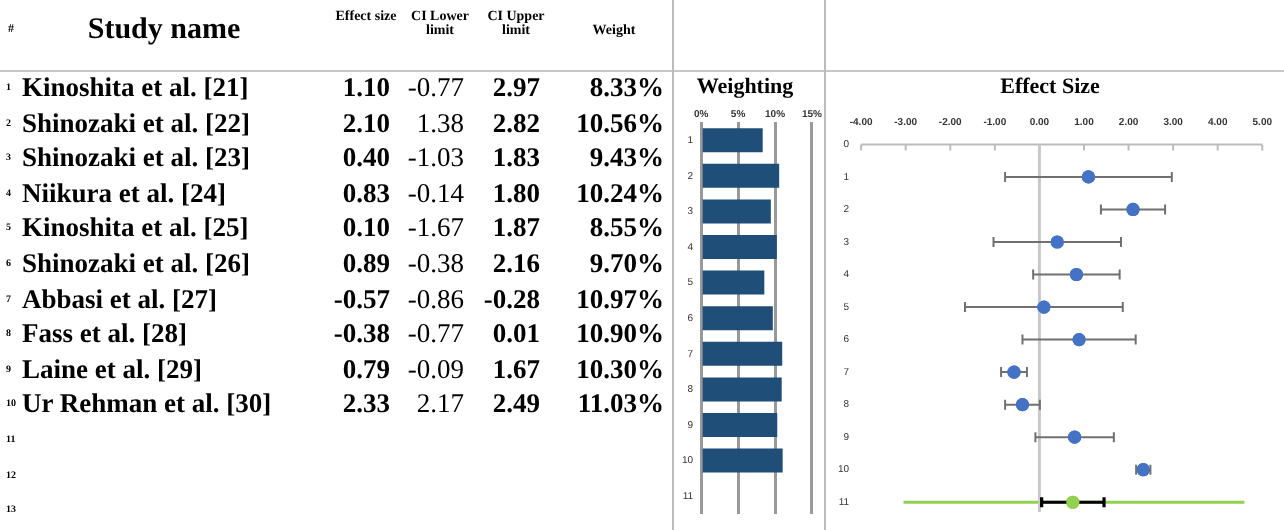  I want to click on data-label: 9.70%, so click(626, 263).